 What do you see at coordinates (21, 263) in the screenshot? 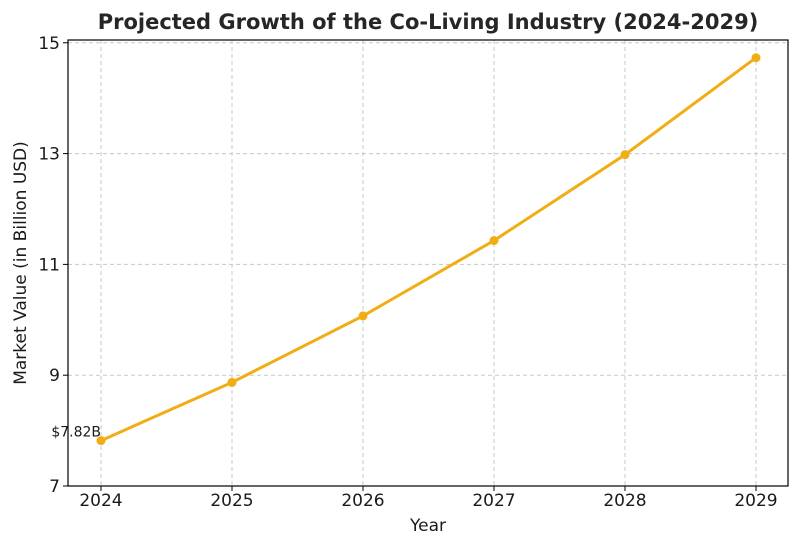
I see `y-axis-label: Market Value (in Billion USD)` at bounding box center [21, 263].